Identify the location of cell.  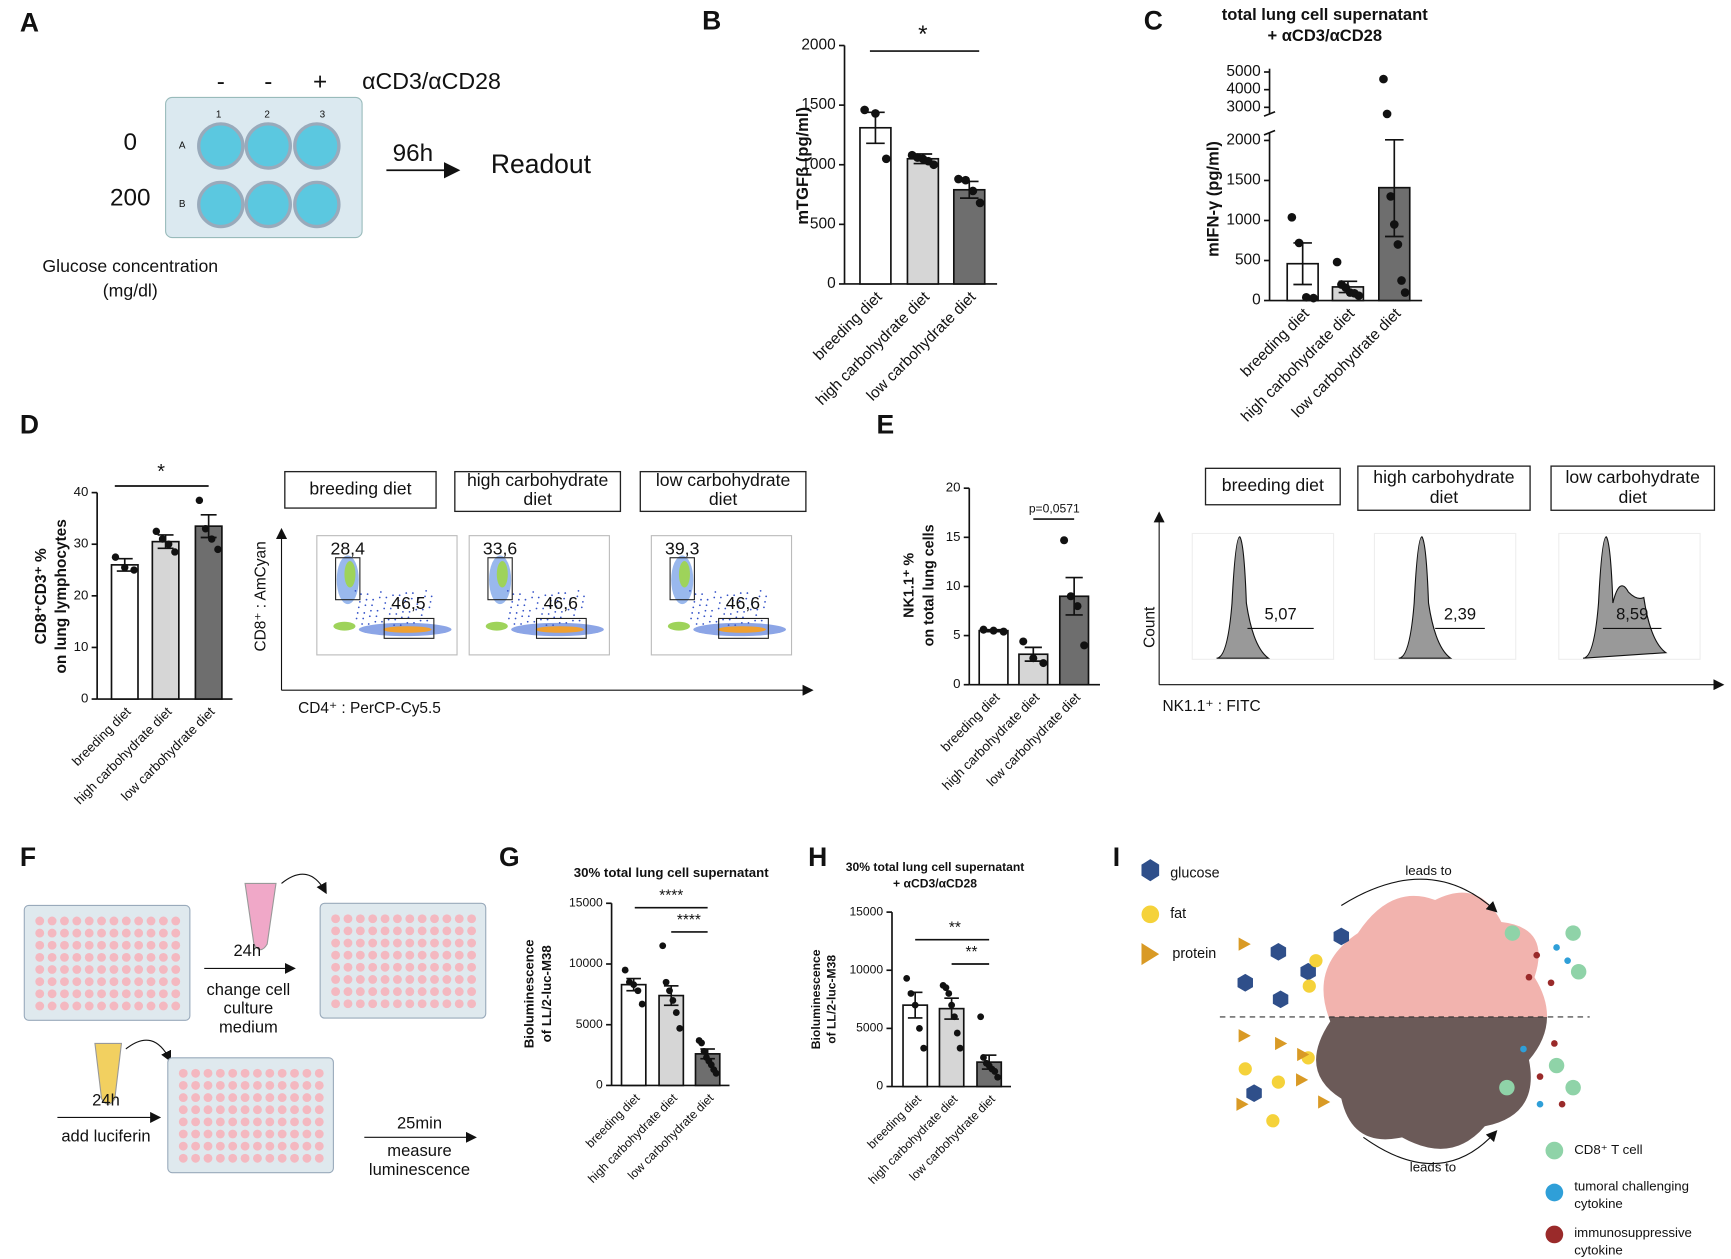
(1537, 955).